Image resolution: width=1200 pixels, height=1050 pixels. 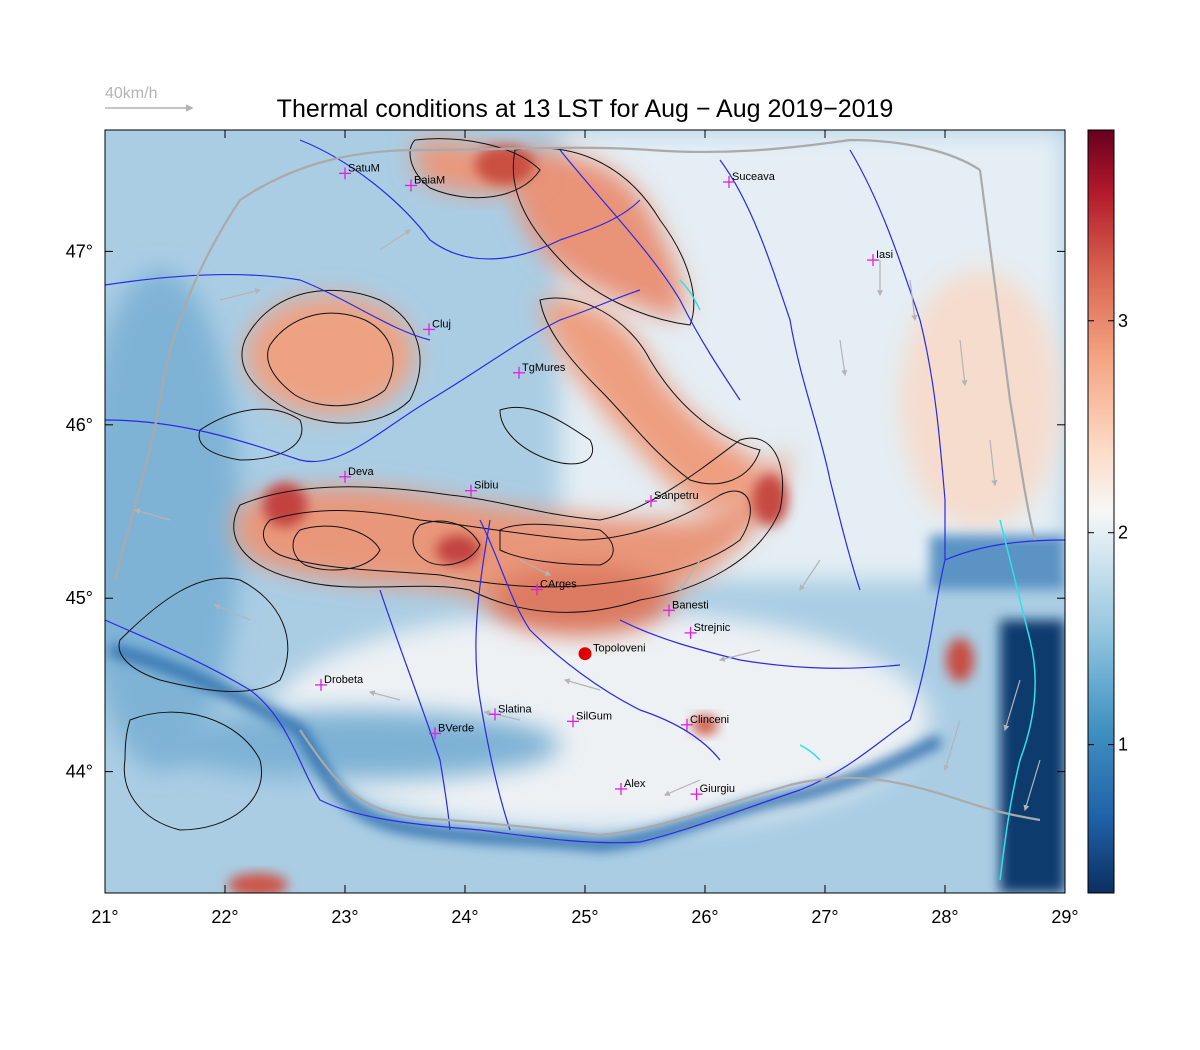 I want to click on reference-vector-label: 40km/h, so click(x=131, y=93).